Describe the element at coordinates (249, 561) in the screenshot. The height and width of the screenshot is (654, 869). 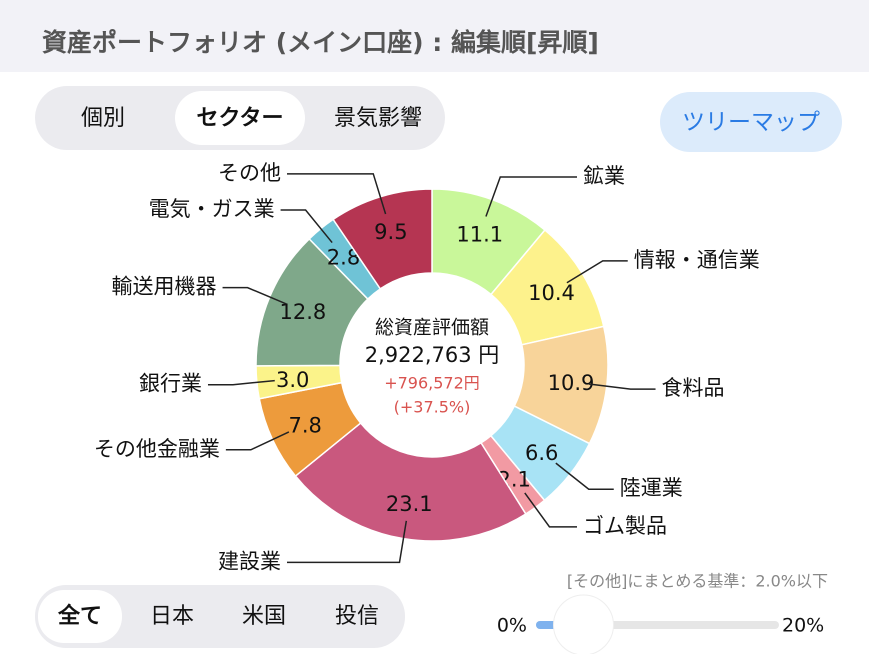
I see `category-label: 建設業` at that location.